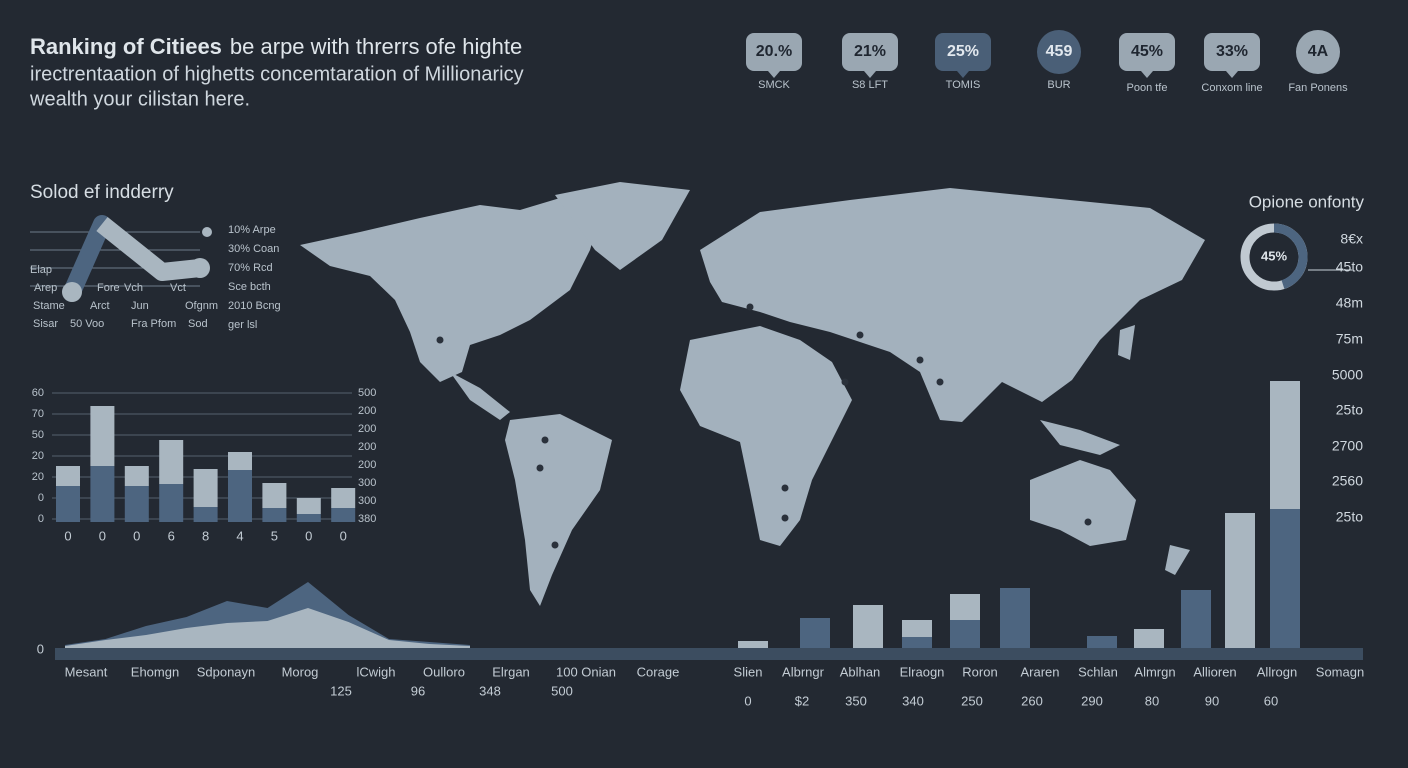 The image size is (1408, 768). I want to click on x-tick-label: Corage, so click(658, 671).